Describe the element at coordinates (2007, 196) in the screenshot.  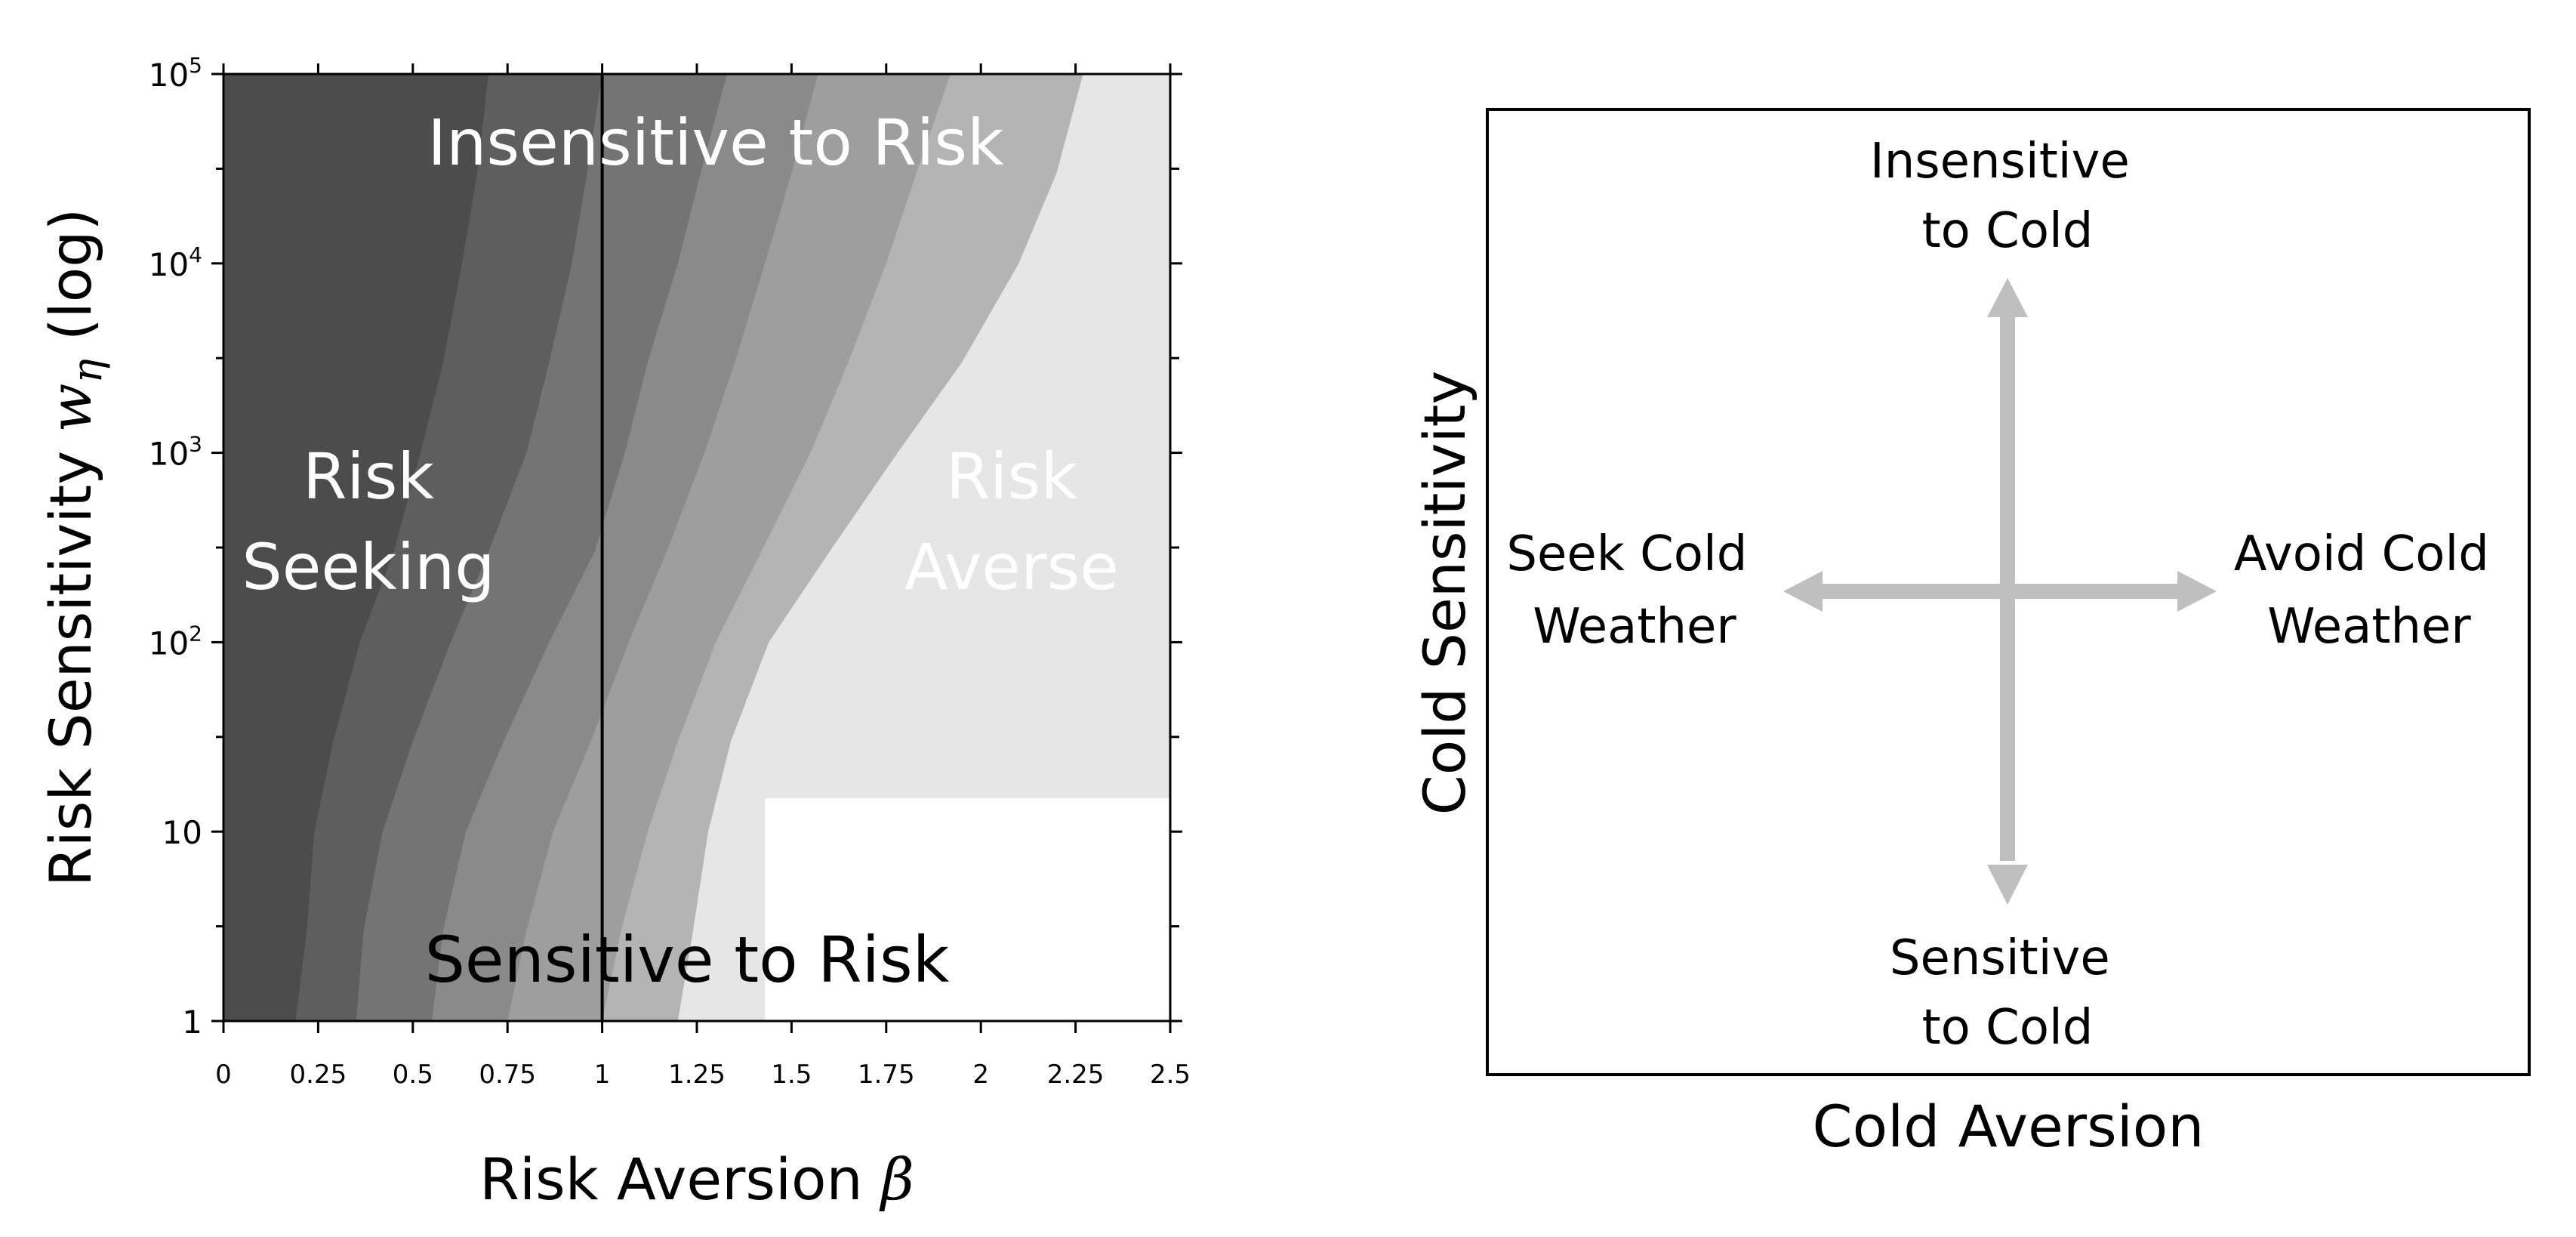
I see `label-top: Insensitive to Cold` at that location.